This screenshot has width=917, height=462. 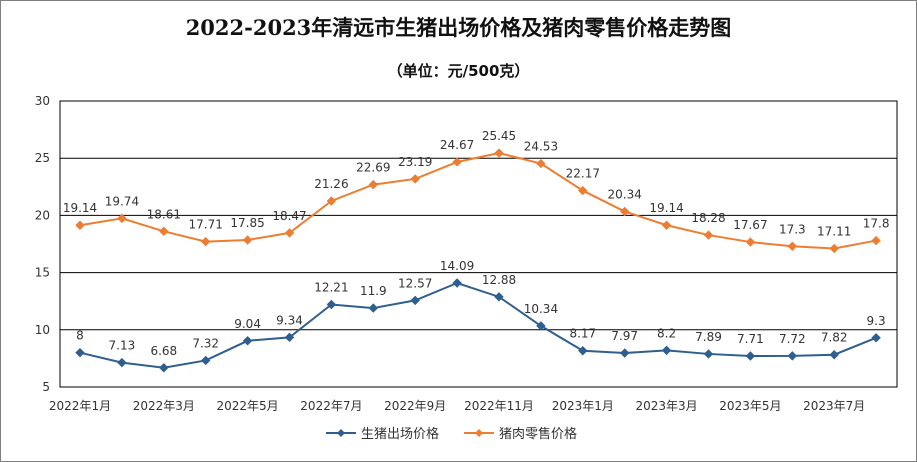 What do you see at coordinates (479, 433) in the screenshot?
I see `pork-price-legend-marker` at bounding box center [479, 433].